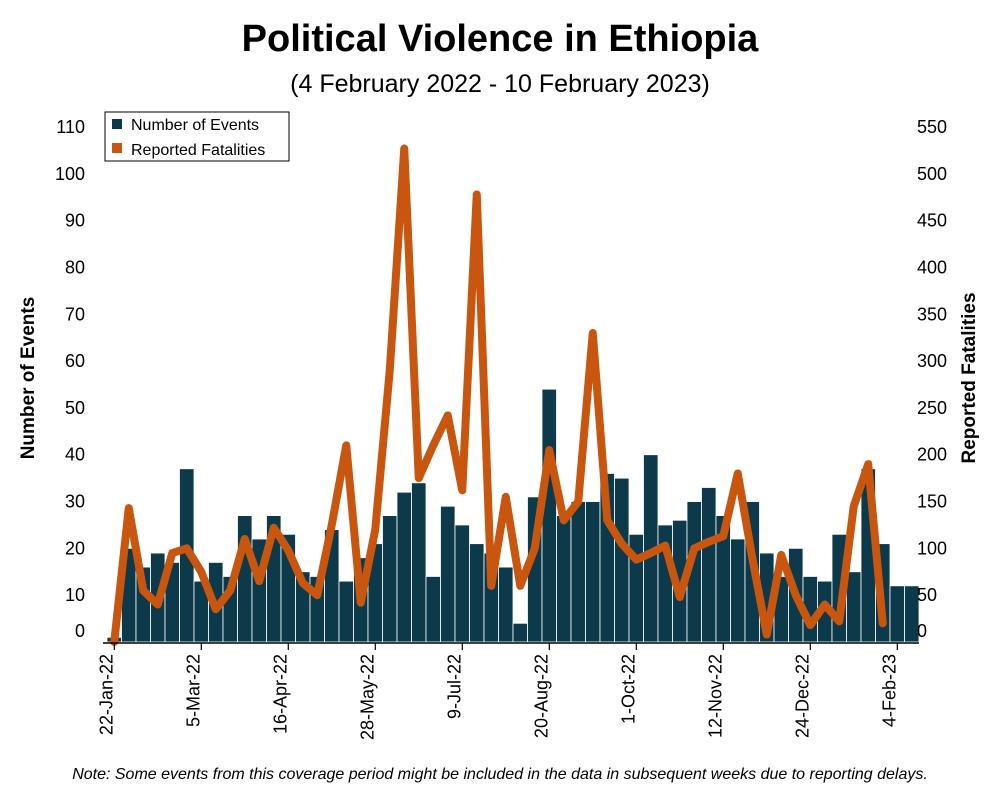  Describe the element at coordinates (932, 379) in the screenshot. I see `right-axis-ticks: 0 50 100 150 200 250 300 350 400 450 500 550` at that location.